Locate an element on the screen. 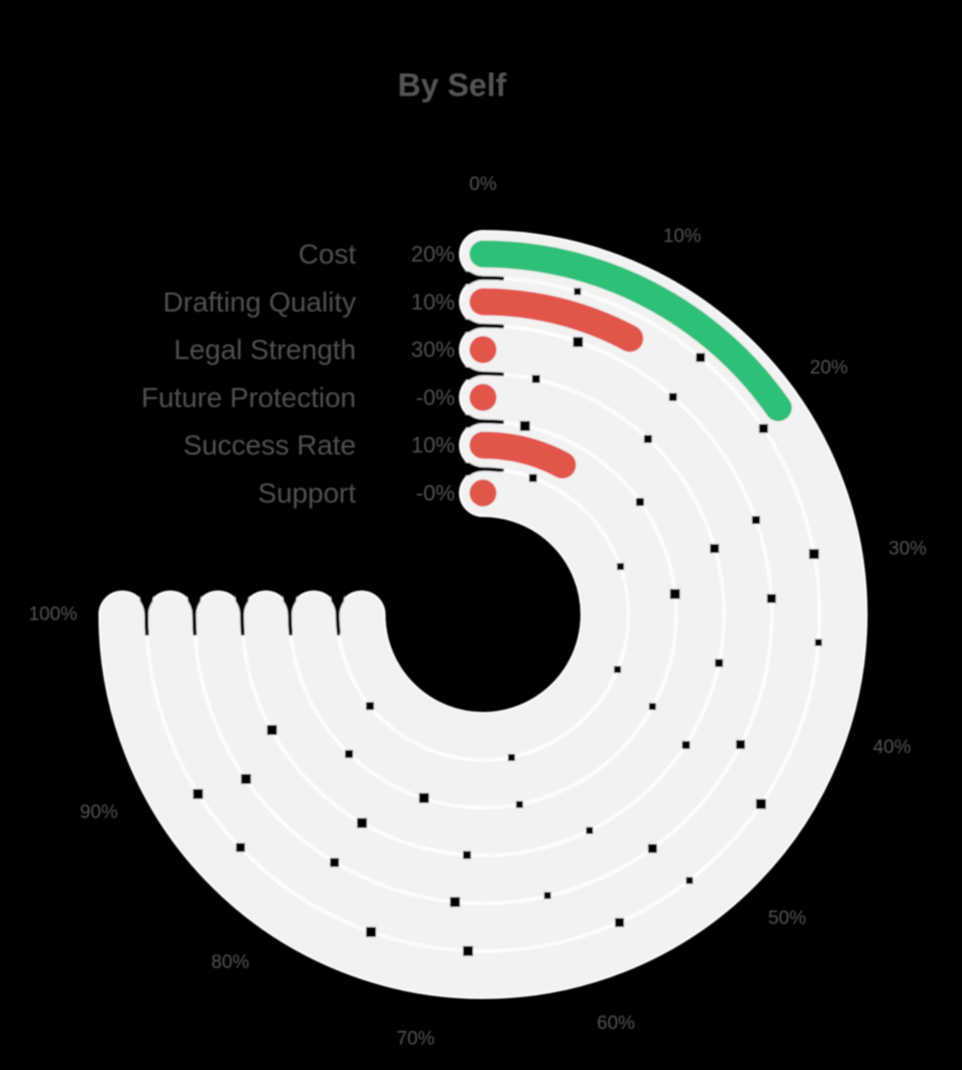  svg-text: 40% is located at coordinates (892, 747).